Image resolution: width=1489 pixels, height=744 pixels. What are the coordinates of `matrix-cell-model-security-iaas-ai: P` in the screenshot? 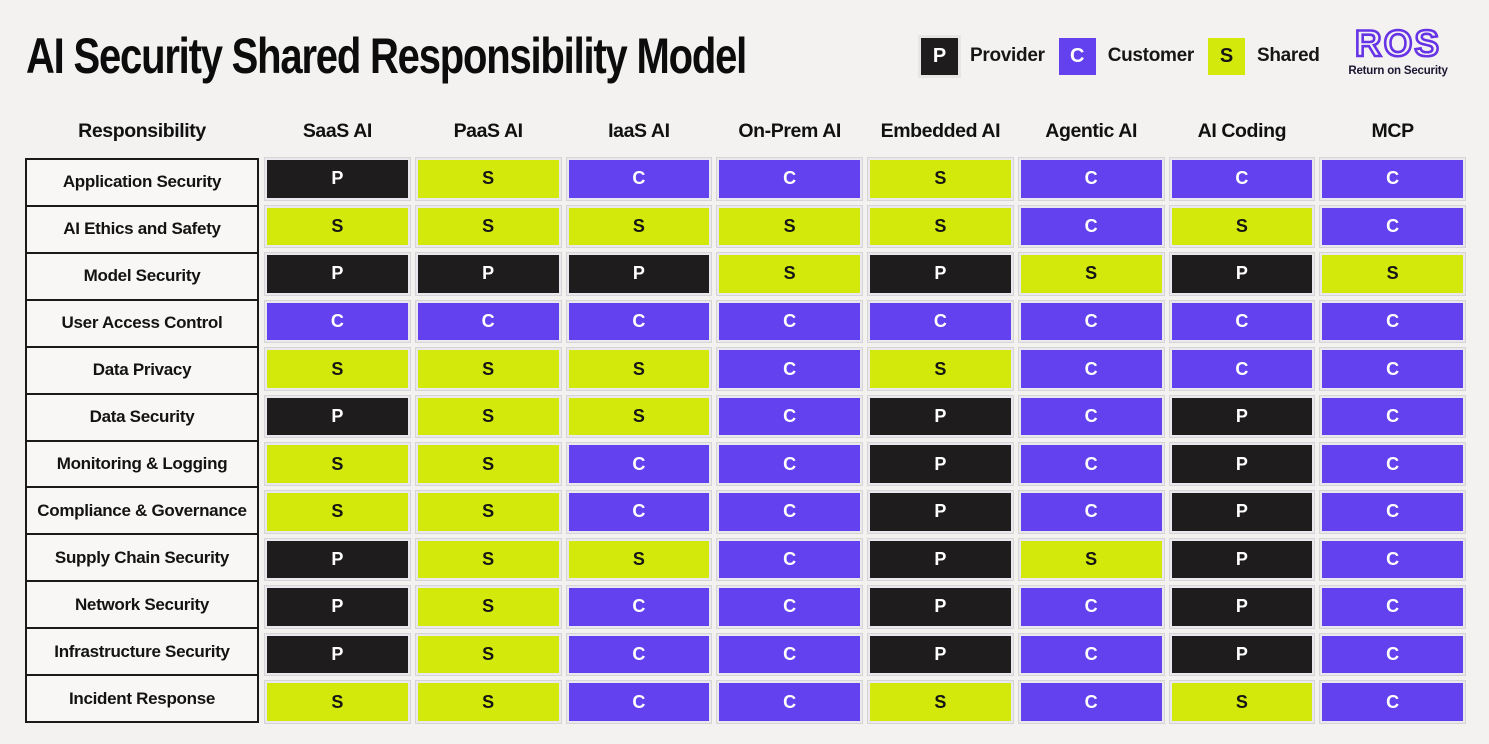 It's located at (639, 274).